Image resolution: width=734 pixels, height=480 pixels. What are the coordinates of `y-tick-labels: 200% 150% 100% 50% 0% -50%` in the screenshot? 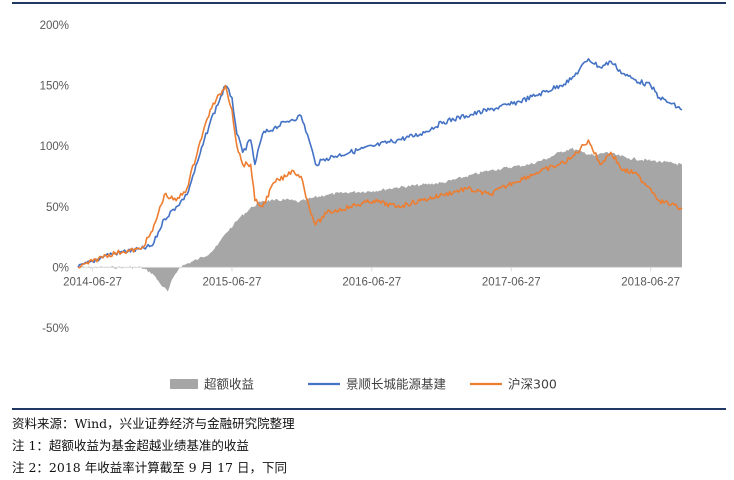 It's located at (54, 177).